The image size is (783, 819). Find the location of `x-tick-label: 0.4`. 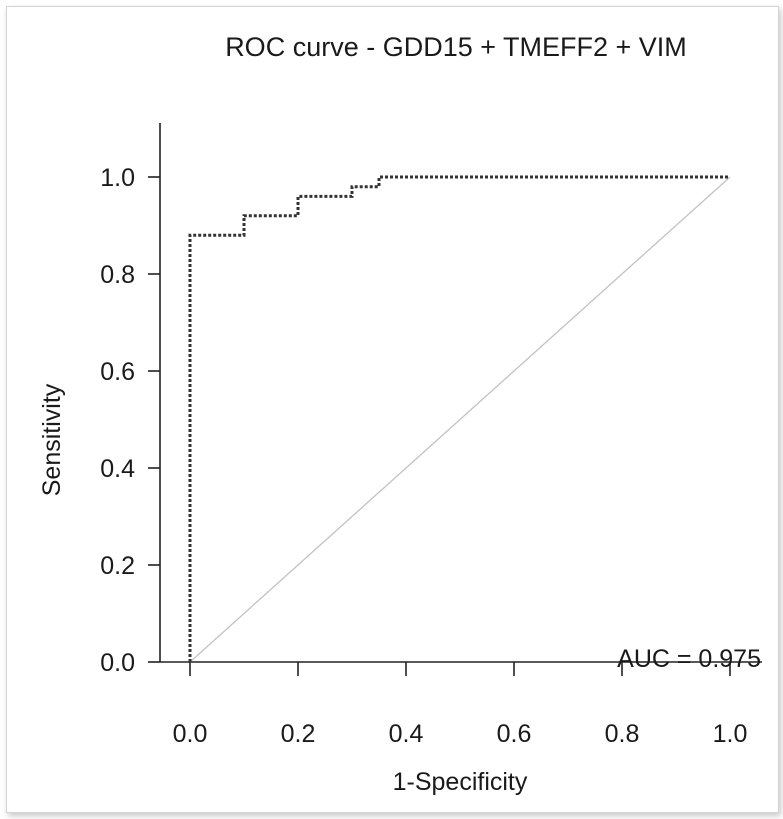

x-tick-label: 0.4 is located at coordinates (406, 734).